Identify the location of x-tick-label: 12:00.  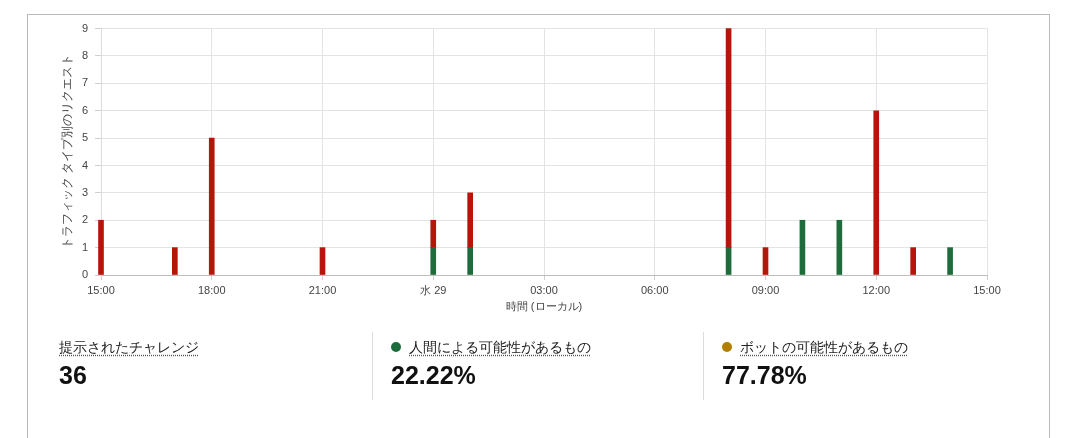
(876, 289).